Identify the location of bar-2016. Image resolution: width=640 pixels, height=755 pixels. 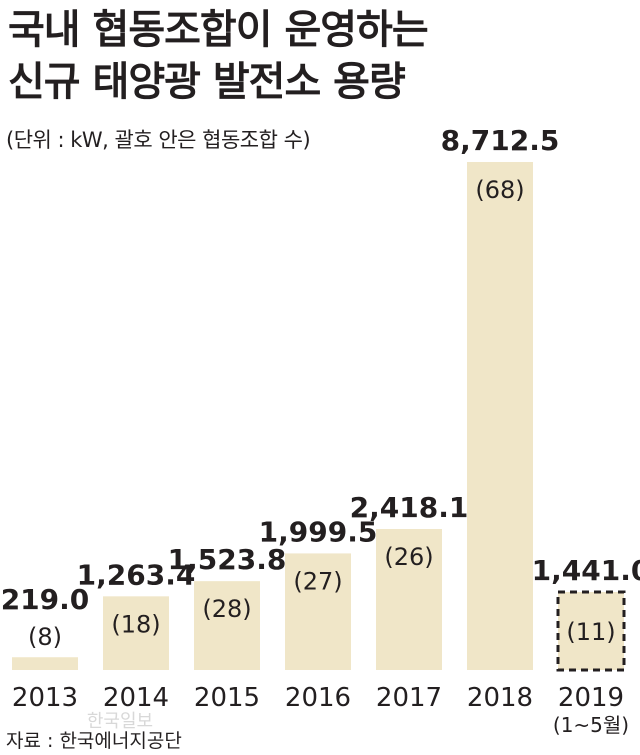
(318, 611).